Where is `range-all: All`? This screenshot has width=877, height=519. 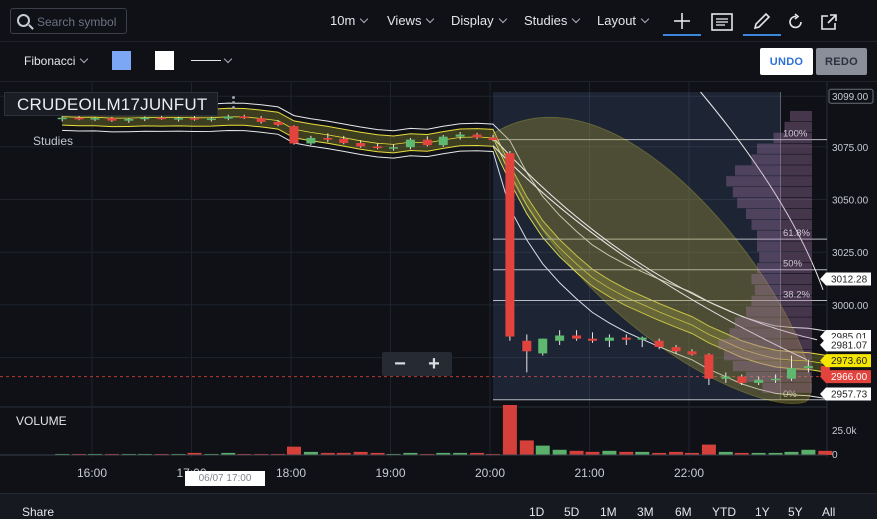 range-all: All is located at coordinates (829, 512).